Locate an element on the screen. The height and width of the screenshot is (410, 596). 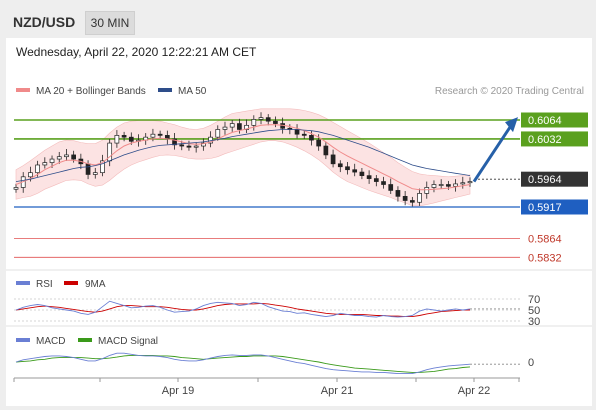
rsi-ma-legend-swatch is located at coordinates (71, 283).